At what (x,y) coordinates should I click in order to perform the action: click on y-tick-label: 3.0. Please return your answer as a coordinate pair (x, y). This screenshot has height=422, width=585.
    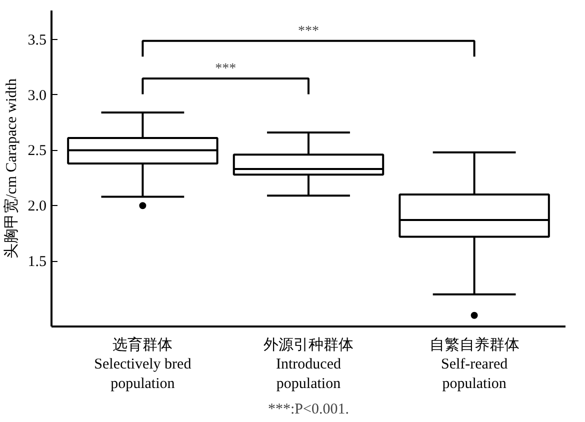
    Looking at the image, I should click on (37, 96).